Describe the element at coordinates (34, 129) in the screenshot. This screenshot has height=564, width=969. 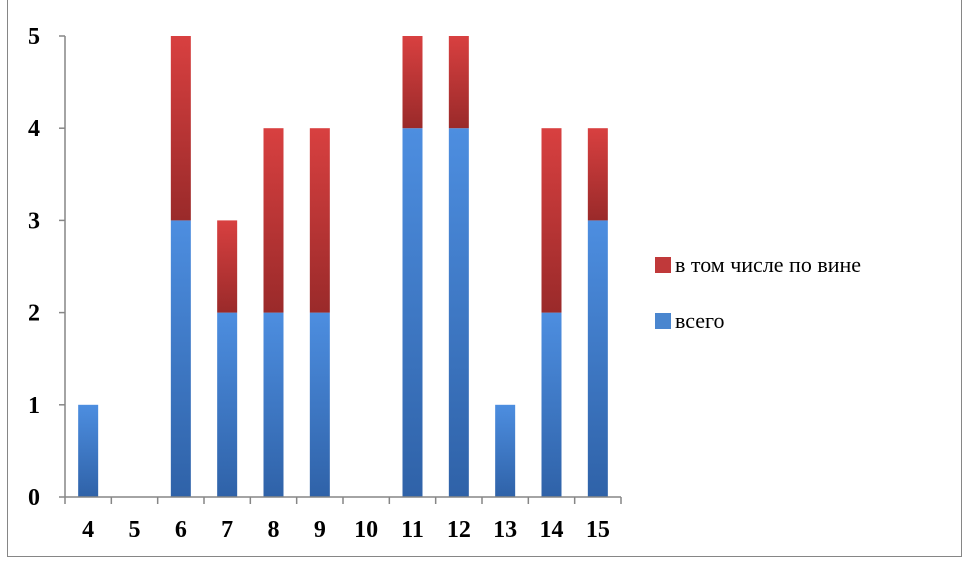
I see `y-tick-label: 4` at that location.